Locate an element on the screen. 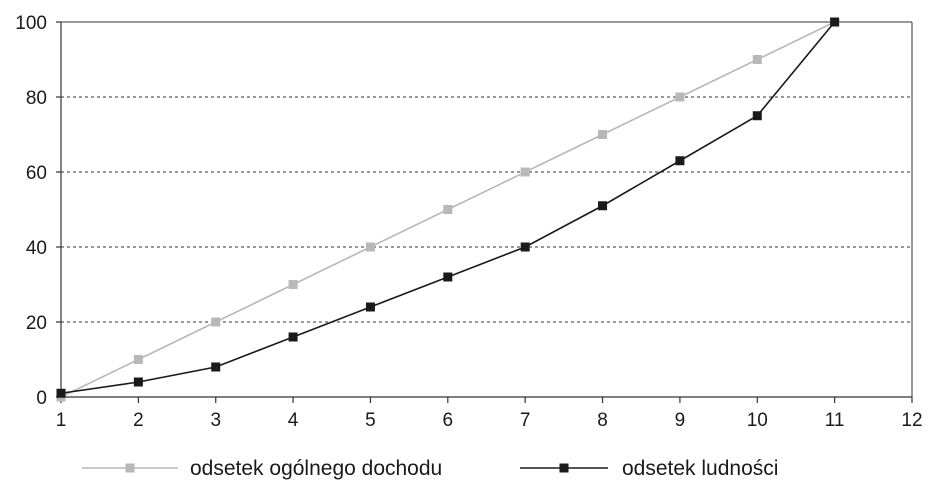 This screenshot has height=481, width=928. x-tick-label-10: 10 is located at coordinates (757, 420).